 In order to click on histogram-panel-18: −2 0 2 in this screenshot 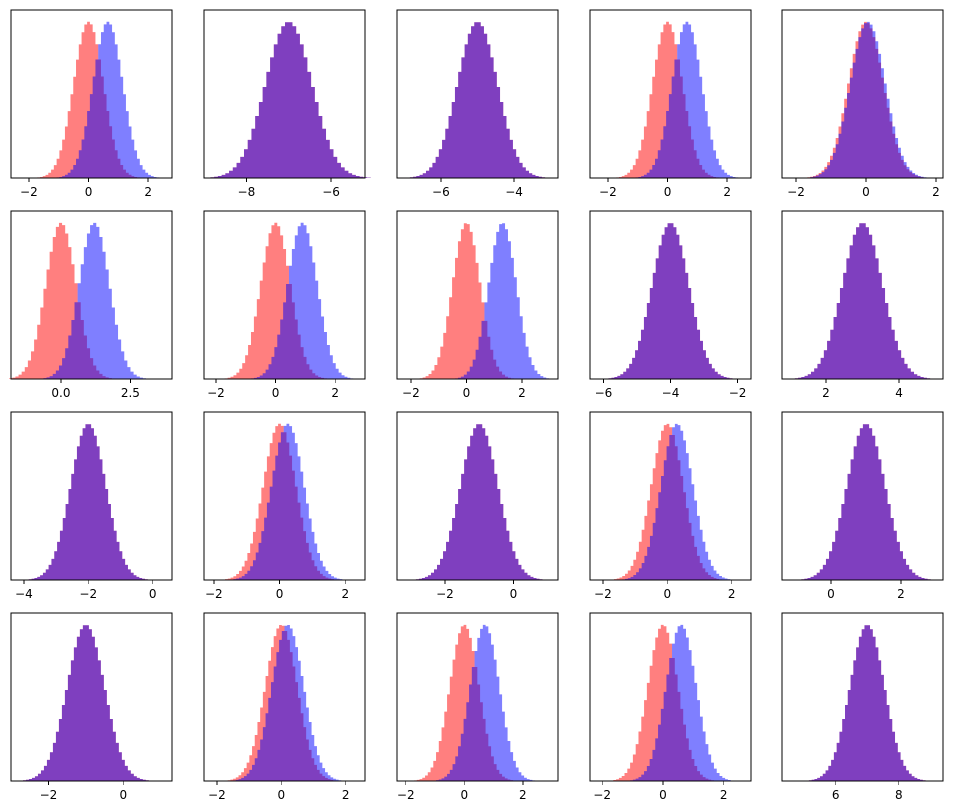, I will do `click(477, 707)`.